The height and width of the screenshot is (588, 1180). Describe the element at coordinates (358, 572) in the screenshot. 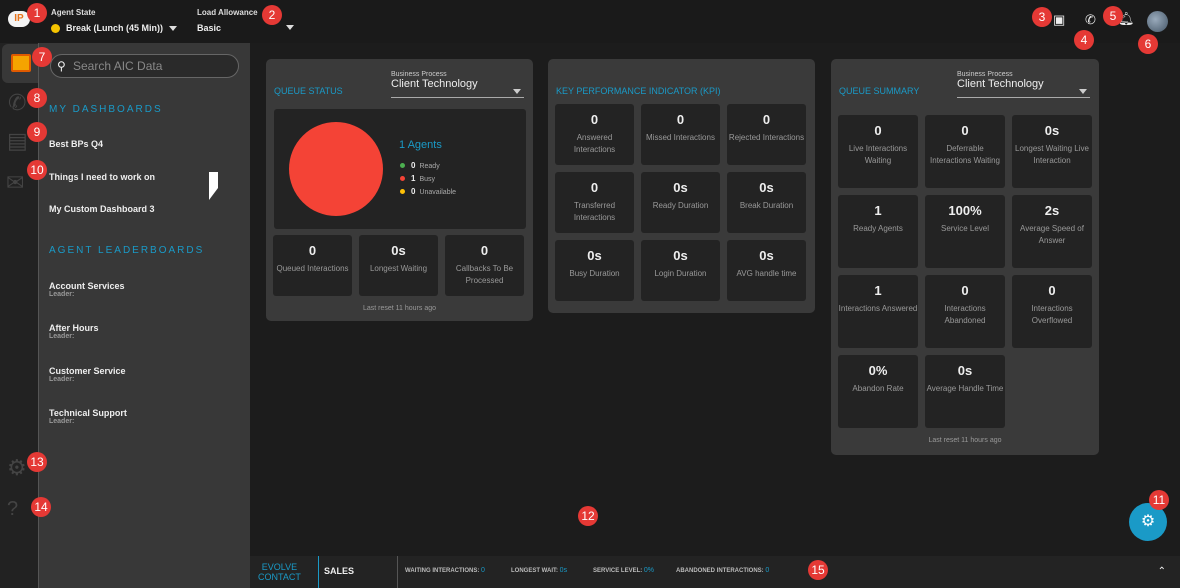

I see `queue-name: SALES` at that location.